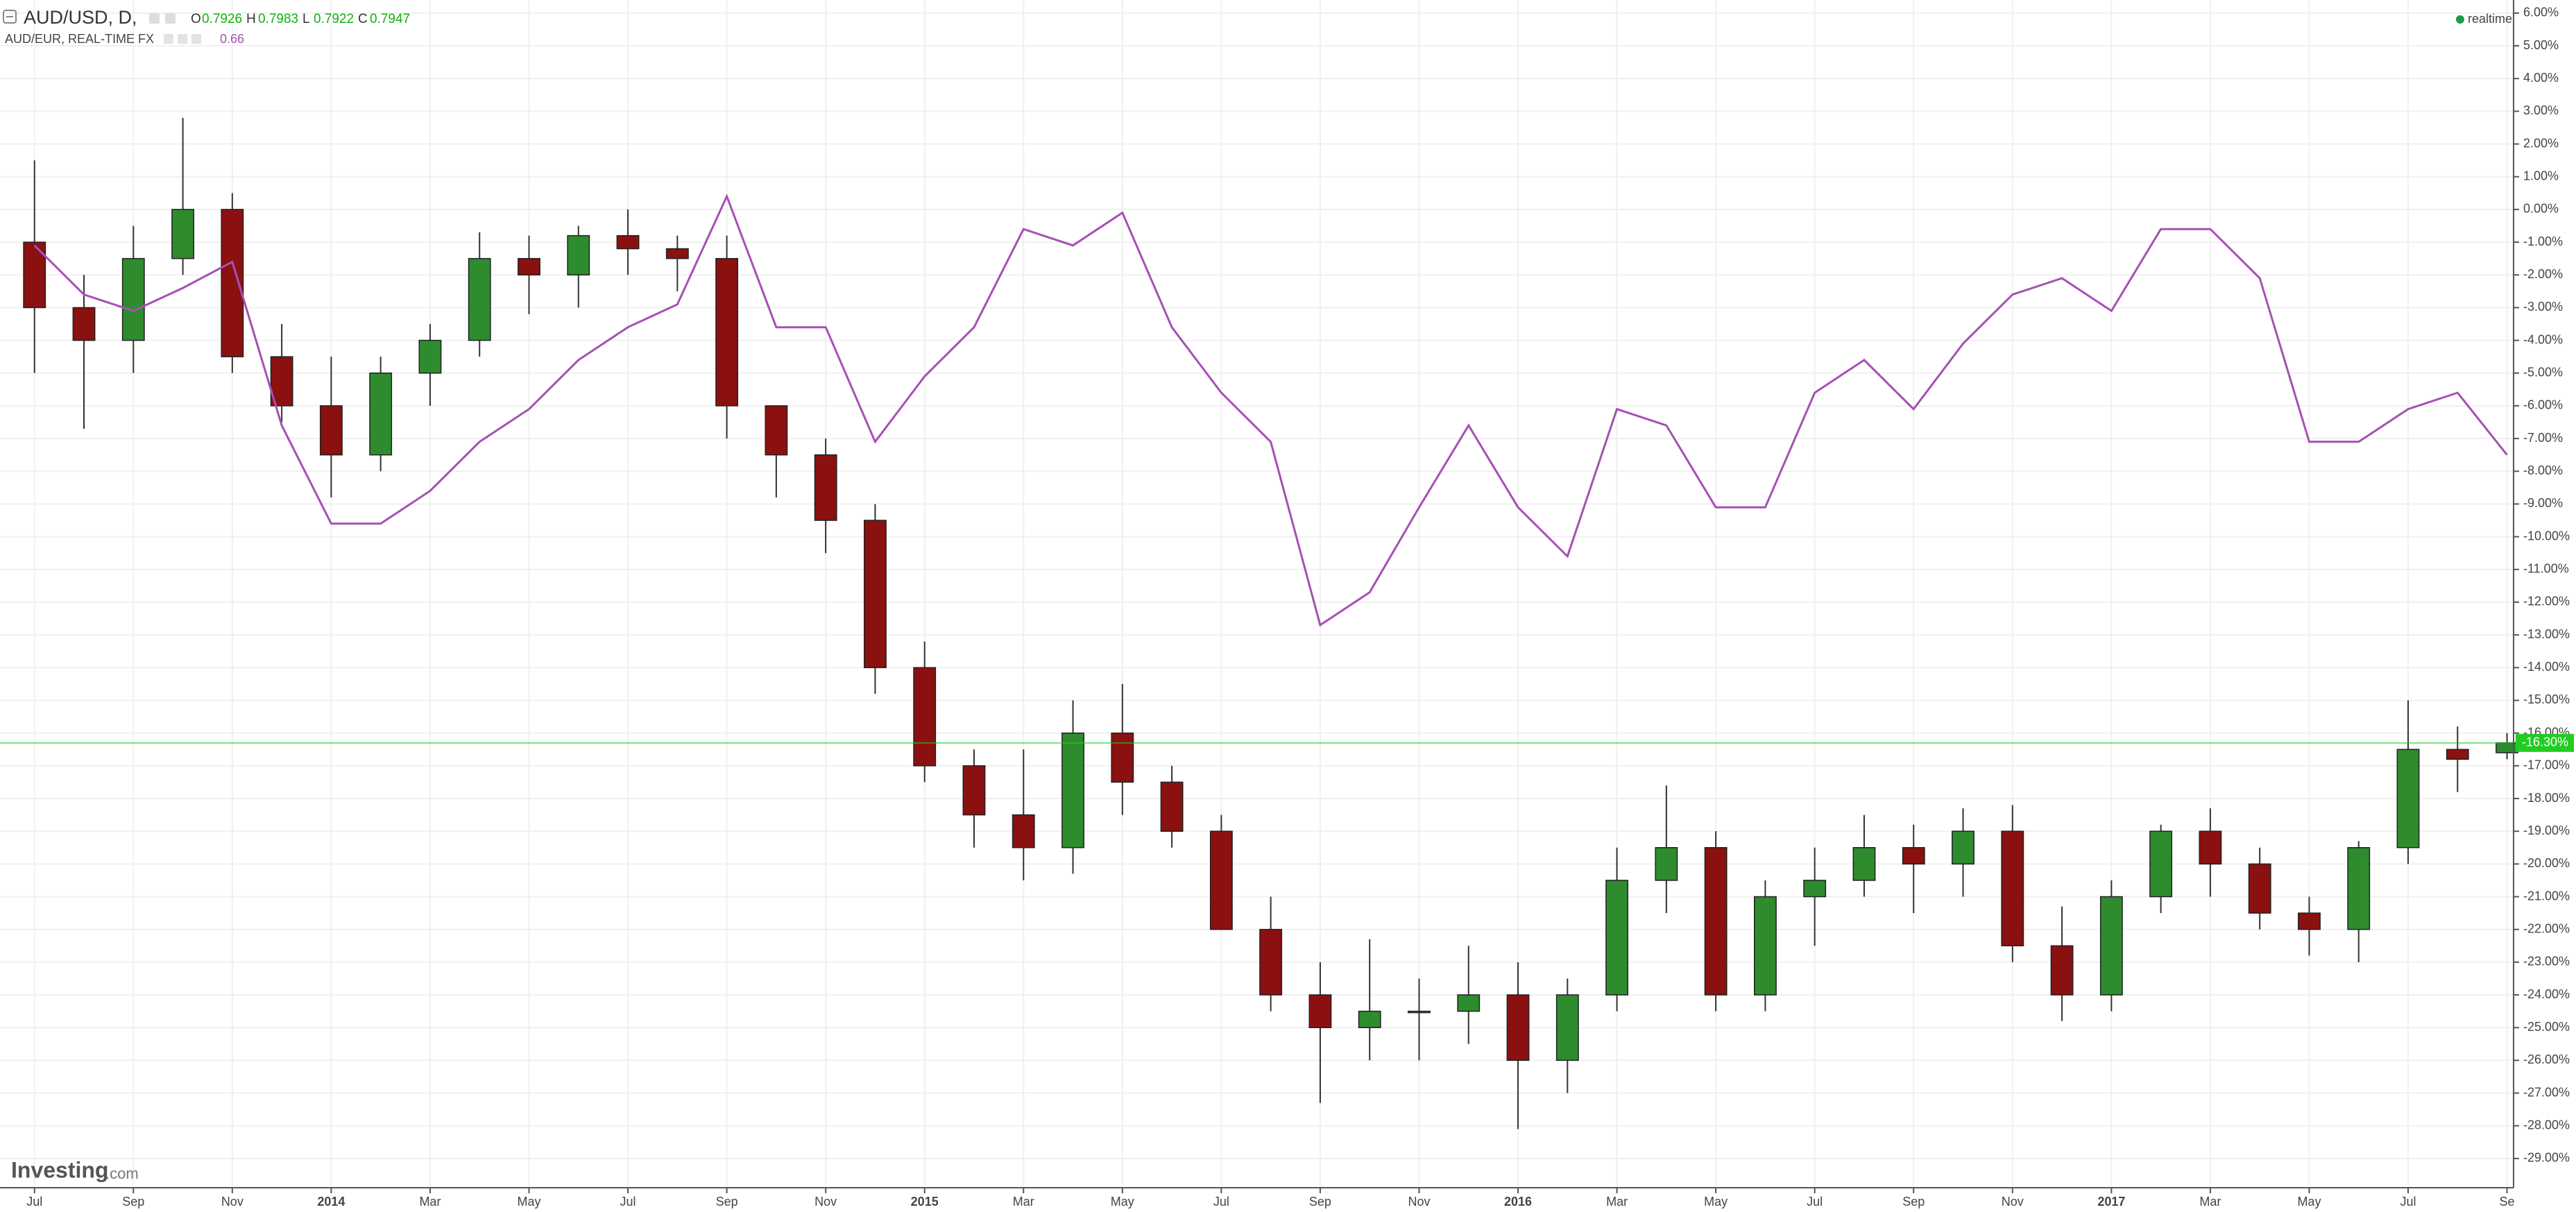  Describe the element at coordinates (2543, 307) in the screenshot. I see `y-tick-label: -3.00%` at that location.